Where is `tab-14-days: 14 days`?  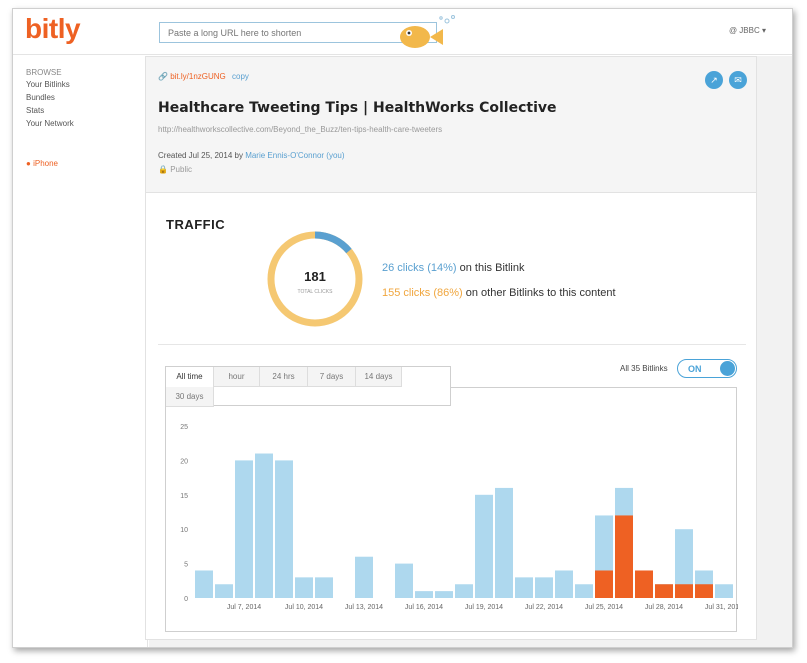
tab-14-days: 14 days is located at coordinates (379, 377).